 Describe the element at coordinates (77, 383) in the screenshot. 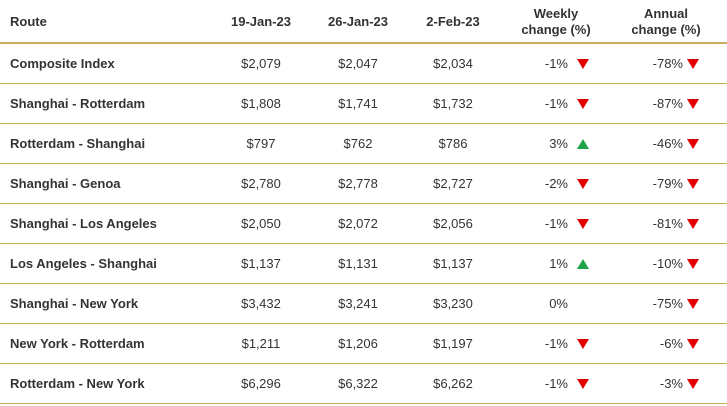

I see `route-name: Rotterdam - New York` at that location.